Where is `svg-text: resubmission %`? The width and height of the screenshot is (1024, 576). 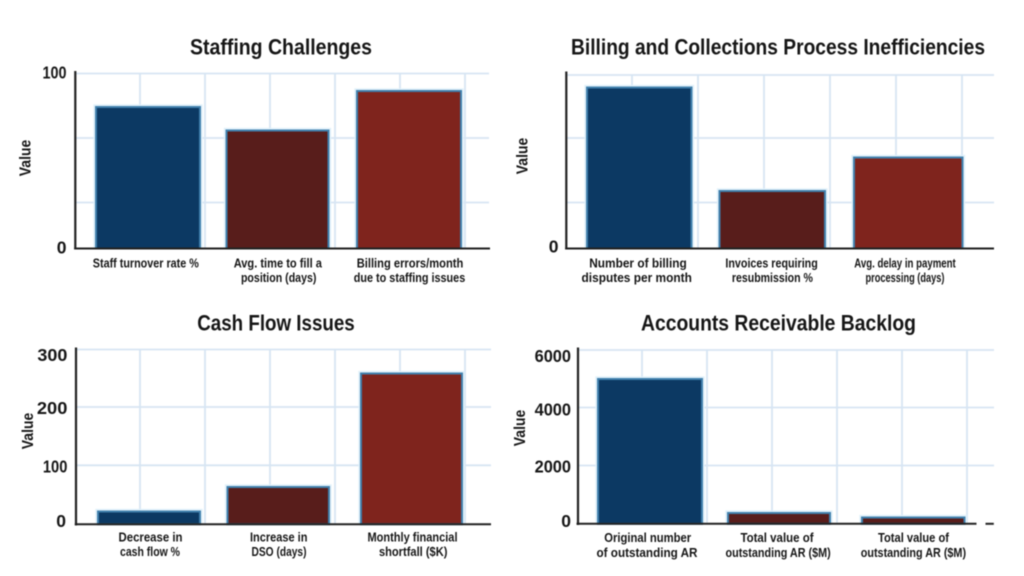 svg-text: resubmission % is located at coordinates (772, 277).